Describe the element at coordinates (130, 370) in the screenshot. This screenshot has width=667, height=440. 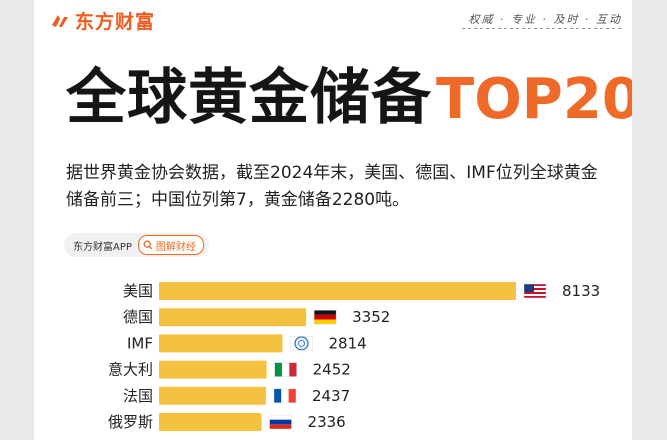
I see `category-label: 意大利` at that location.